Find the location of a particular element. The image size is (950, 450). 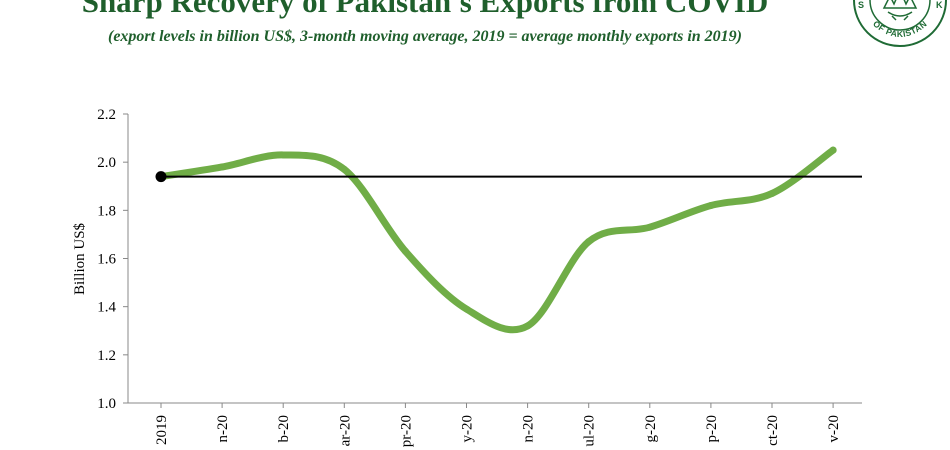

x-tick-label: ct-20 is located at coordinates (773, 430).